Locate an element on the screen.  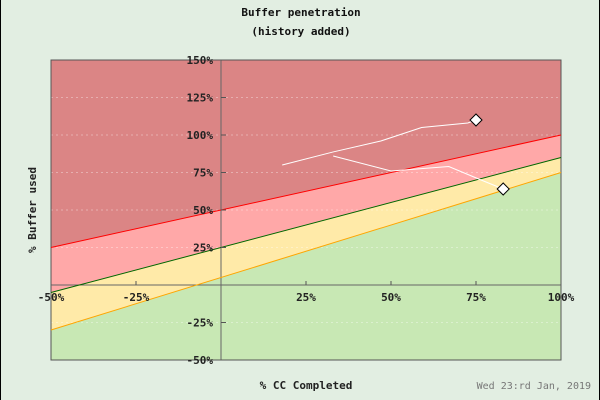
history-1-line is located at coordinates (379, 142).